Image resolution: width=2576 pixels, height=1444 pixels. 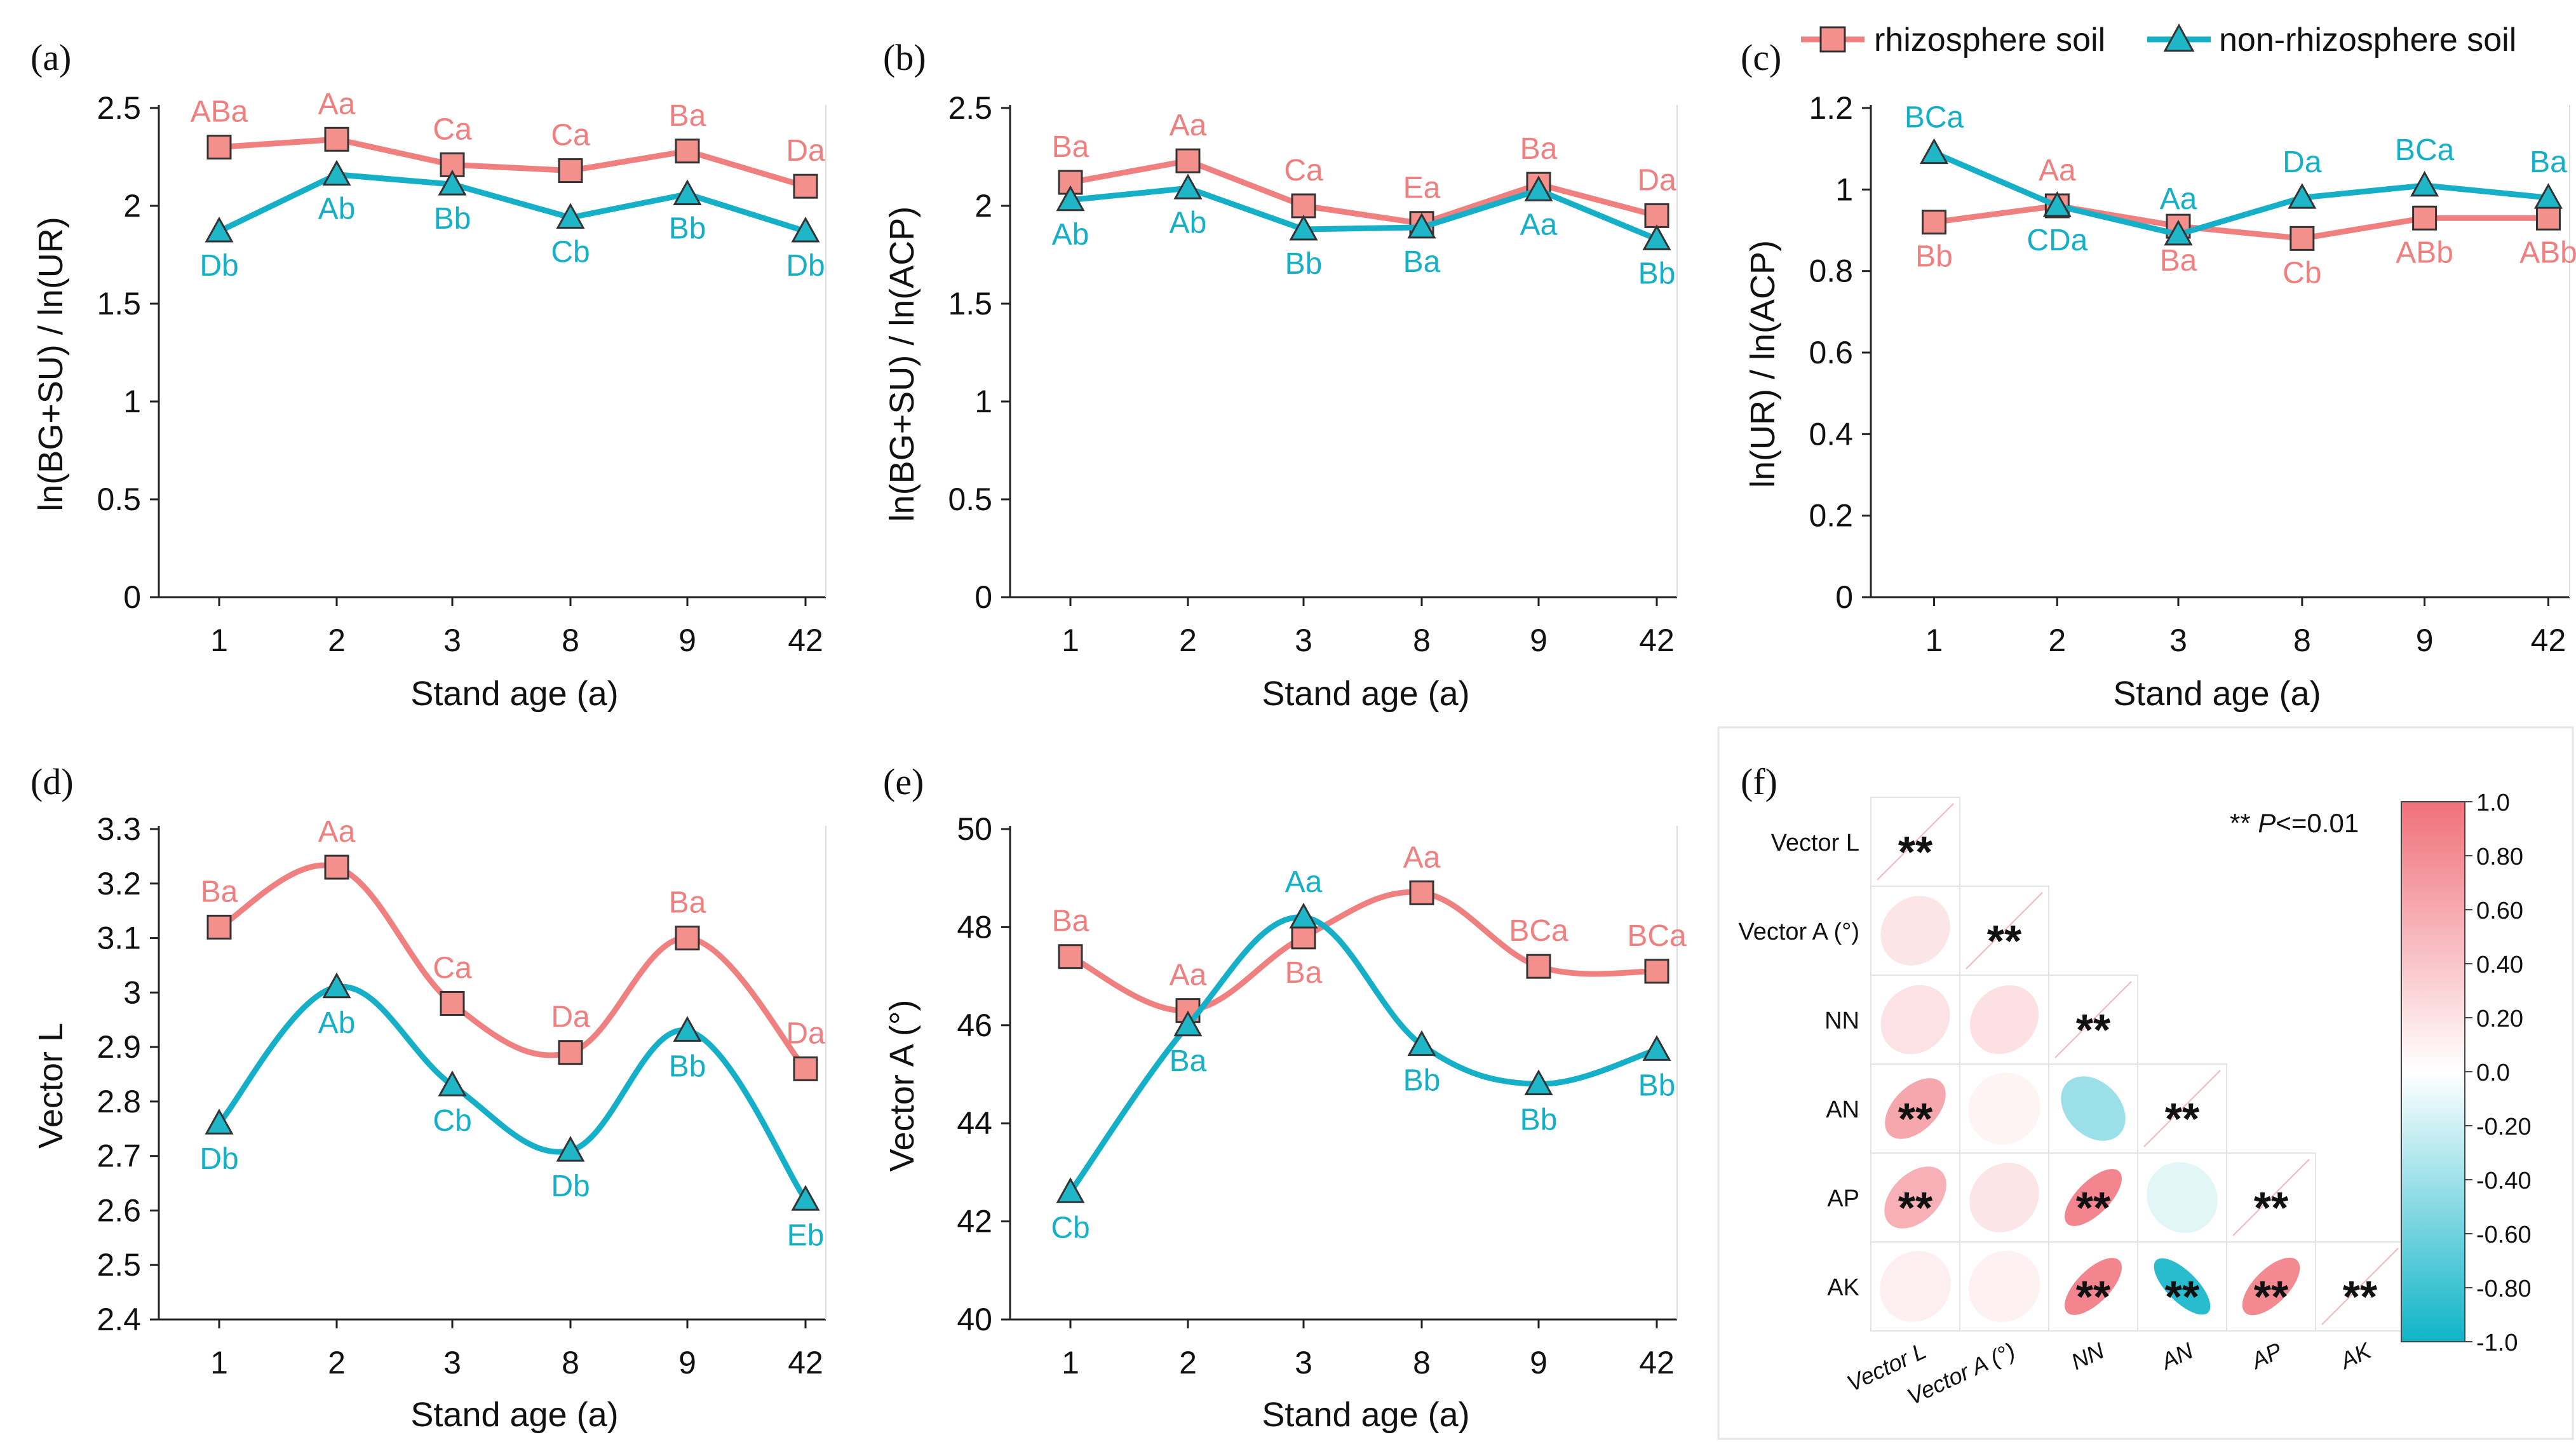 What do you see at coordinates (50, 57) in the screenshot?
I see `panel-label-a: (a)` at bounding box center [50, 57].